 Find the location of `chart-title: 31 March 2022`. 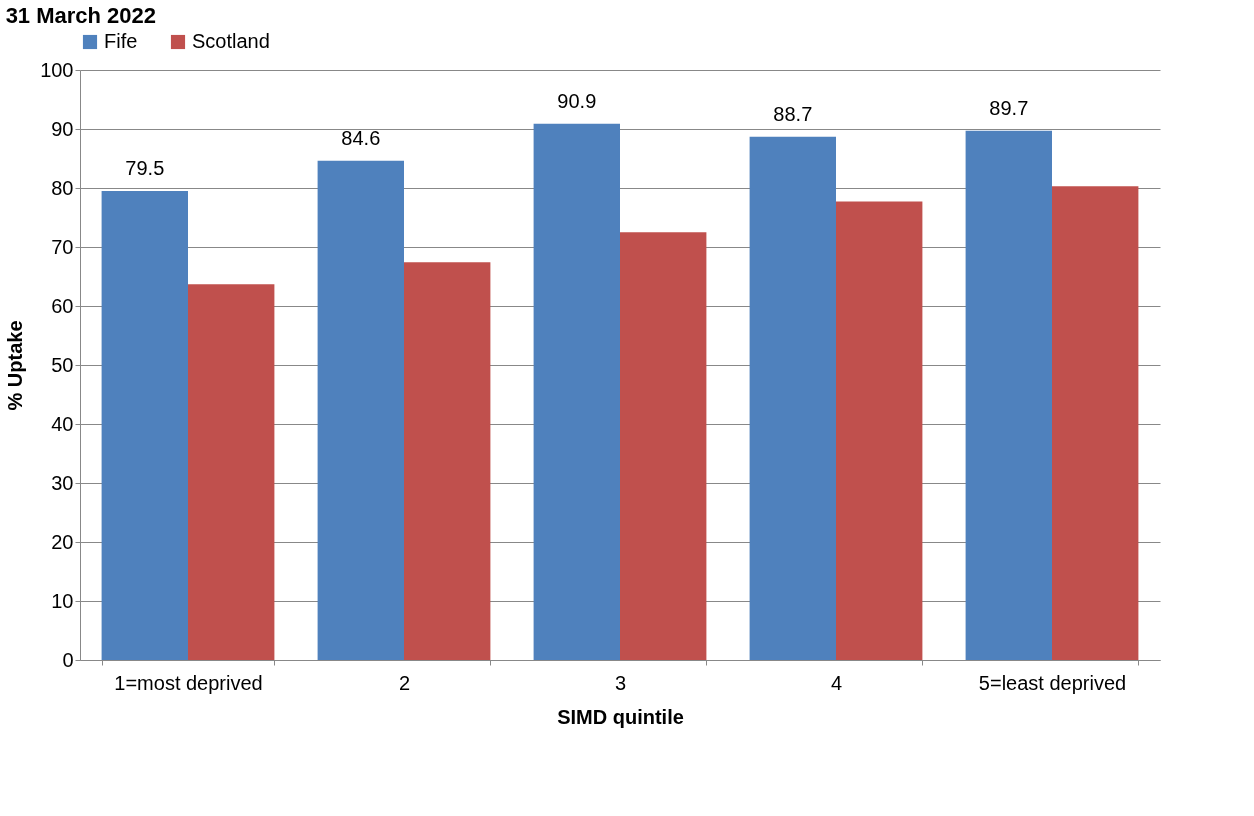

chart-title: 31 March 2022 is located at coordinates (81, 15).